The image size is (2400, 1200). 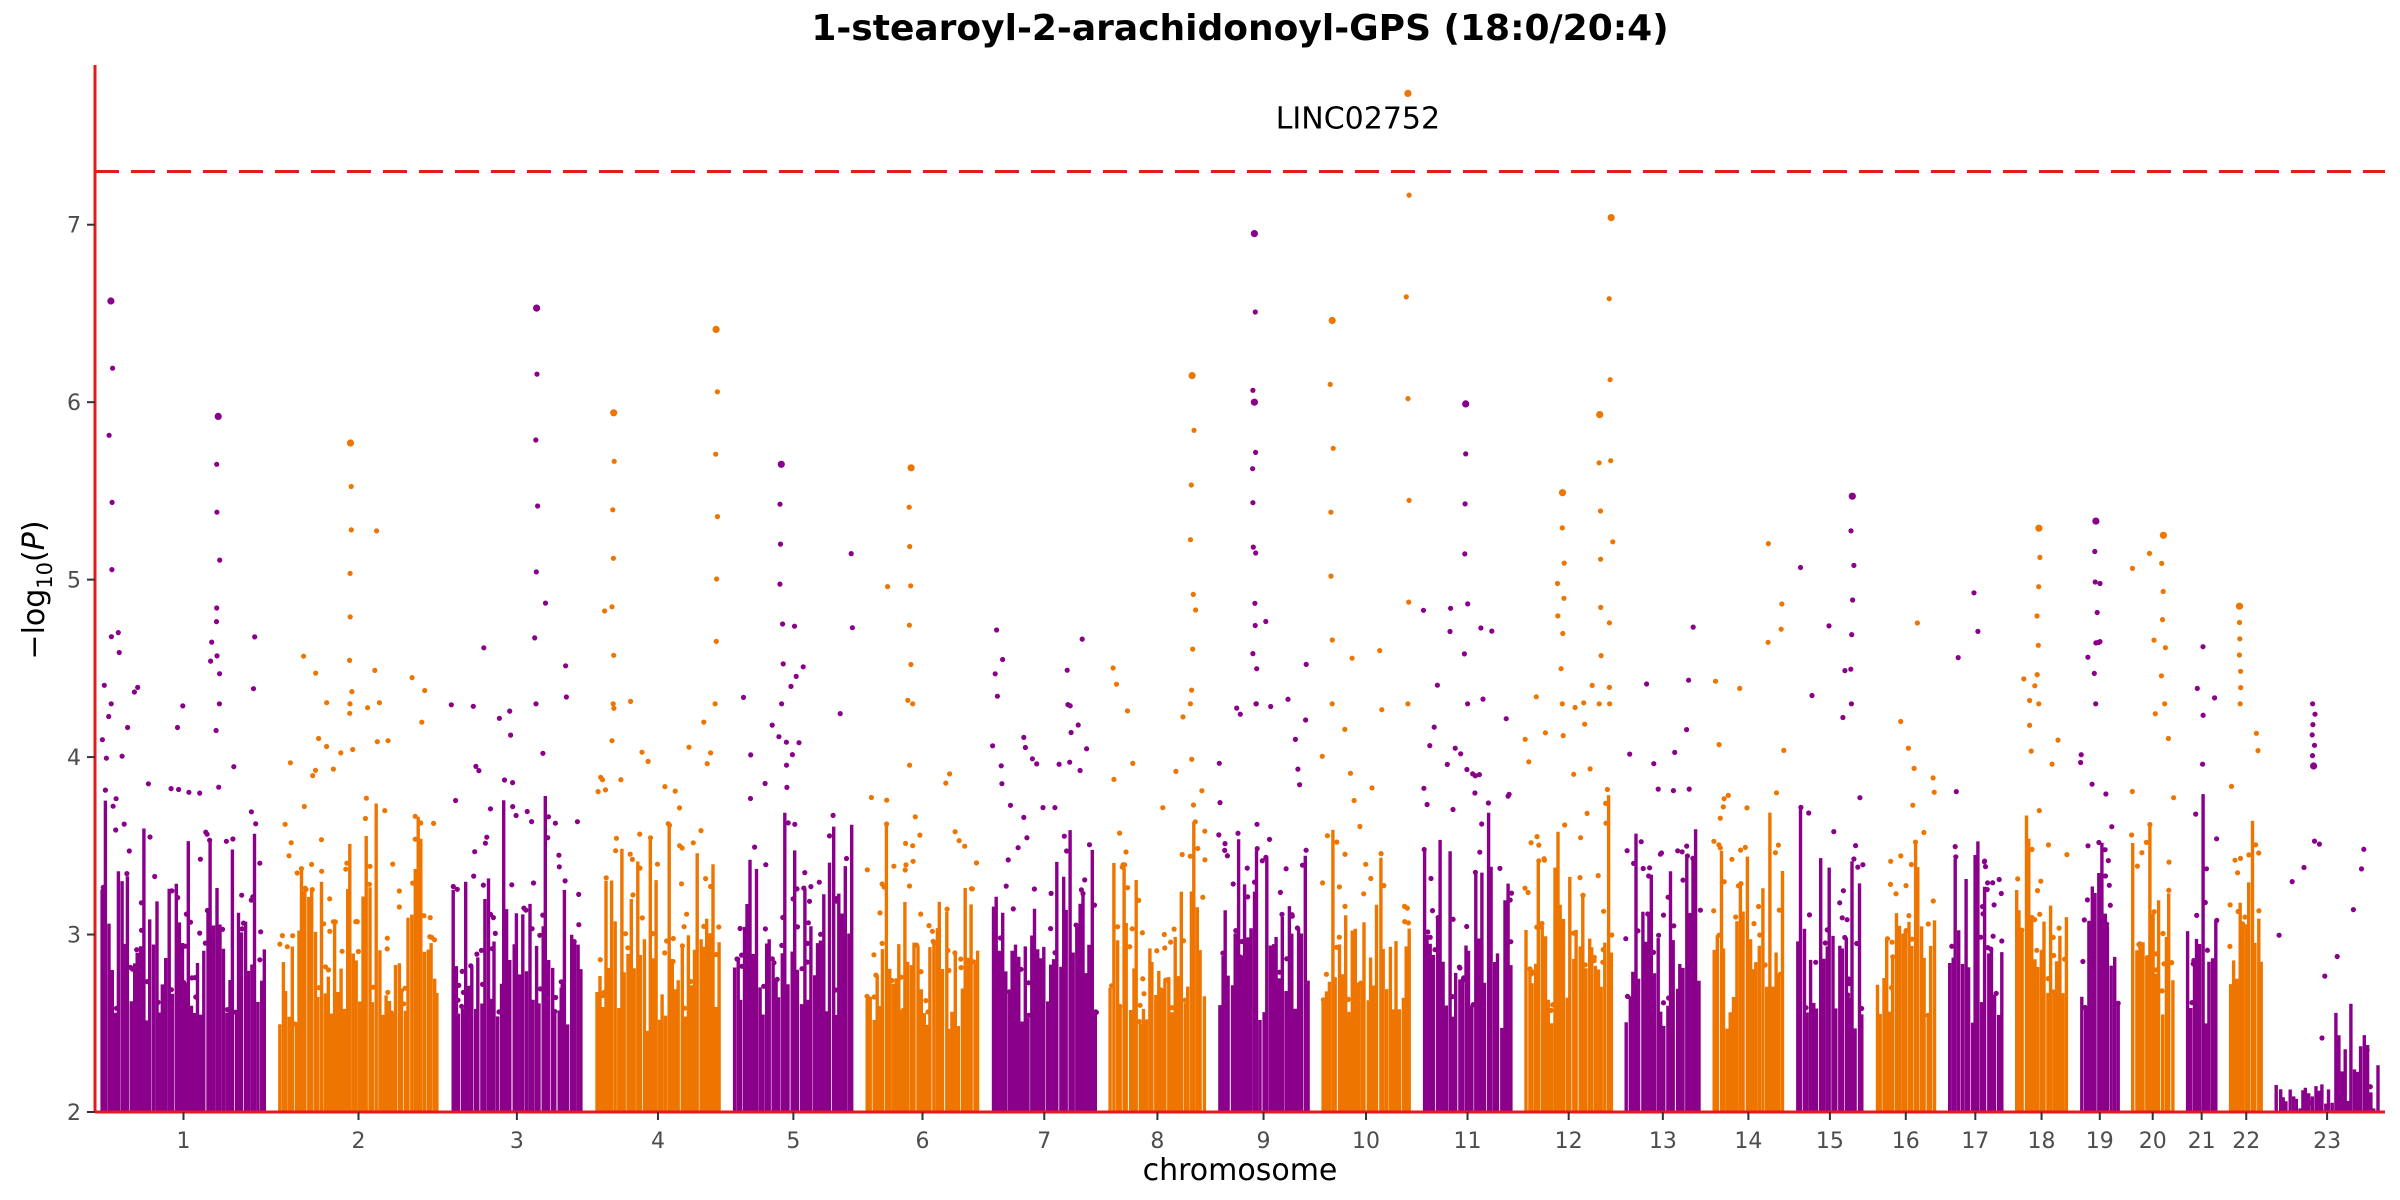 What do you see at coordinates (359, 1141) in the screenshot?
I see `x-tick-label: 2` at bounding box center [359, 1141].